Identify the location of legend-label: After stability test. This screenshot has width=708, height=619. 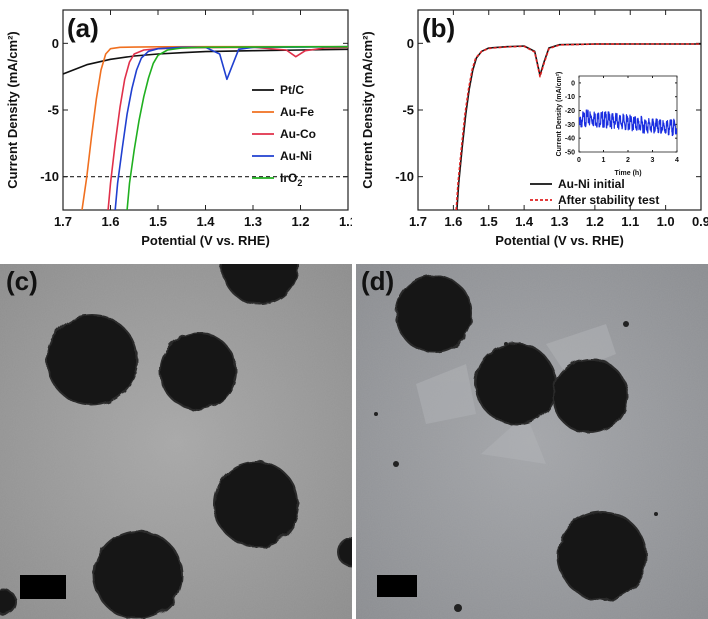
(608, 200).